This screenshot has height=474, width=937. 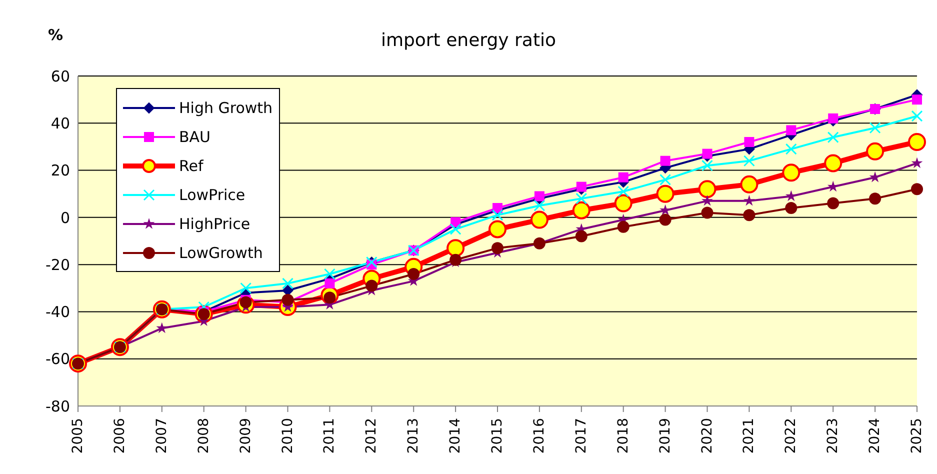 I want to click on x-tick-label: 2019, so click(x=665, y=436).